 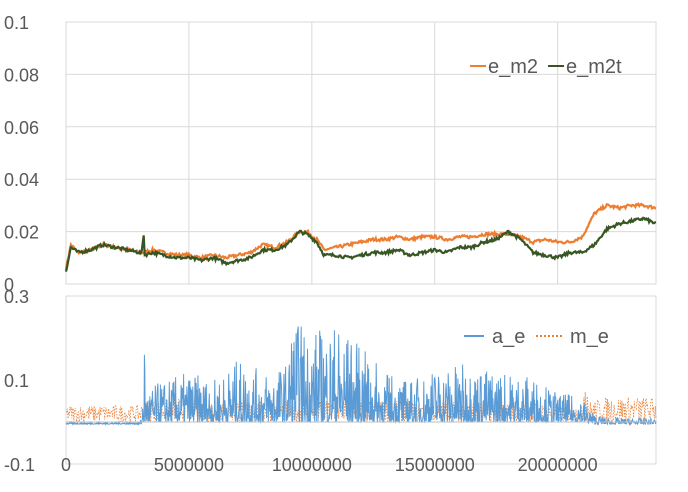 What do you see at coordinates (435, 465) in the screenshot?
I see `bottom-x-tick-label: 15000000` at bounding box center [435, 465].